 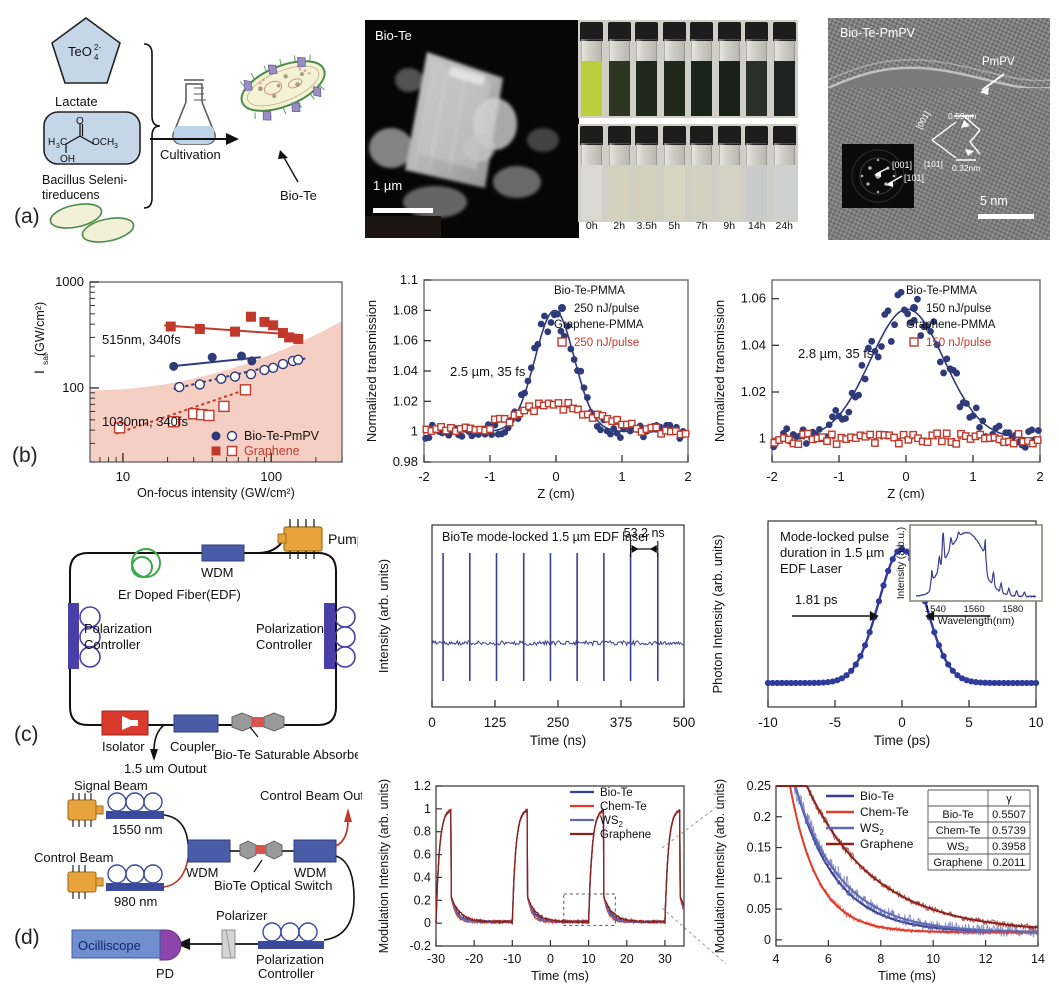 I want to click on bacterium-product, so click(x=282, y=87).